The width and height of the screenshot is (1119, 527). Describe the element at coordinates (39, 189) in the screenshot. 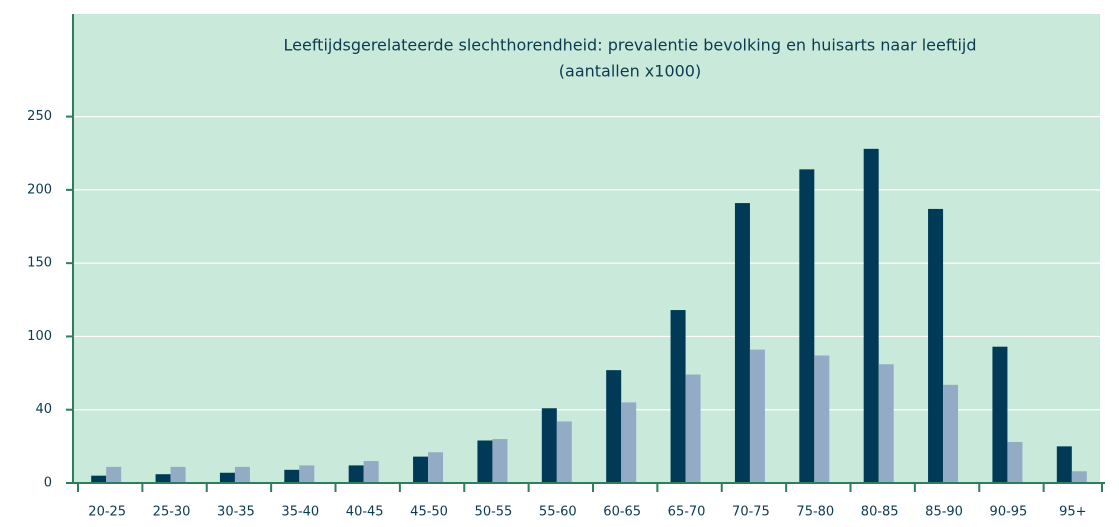

I see `y-tick-label: 200` at that location.